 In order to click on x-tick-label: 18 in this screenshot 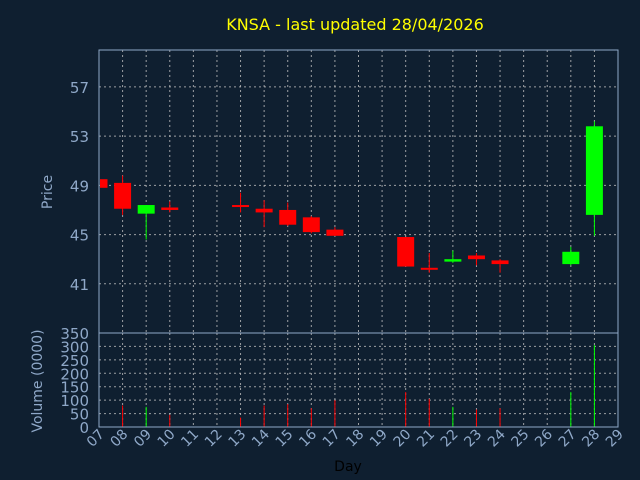, I will do `click(355, 439)`.